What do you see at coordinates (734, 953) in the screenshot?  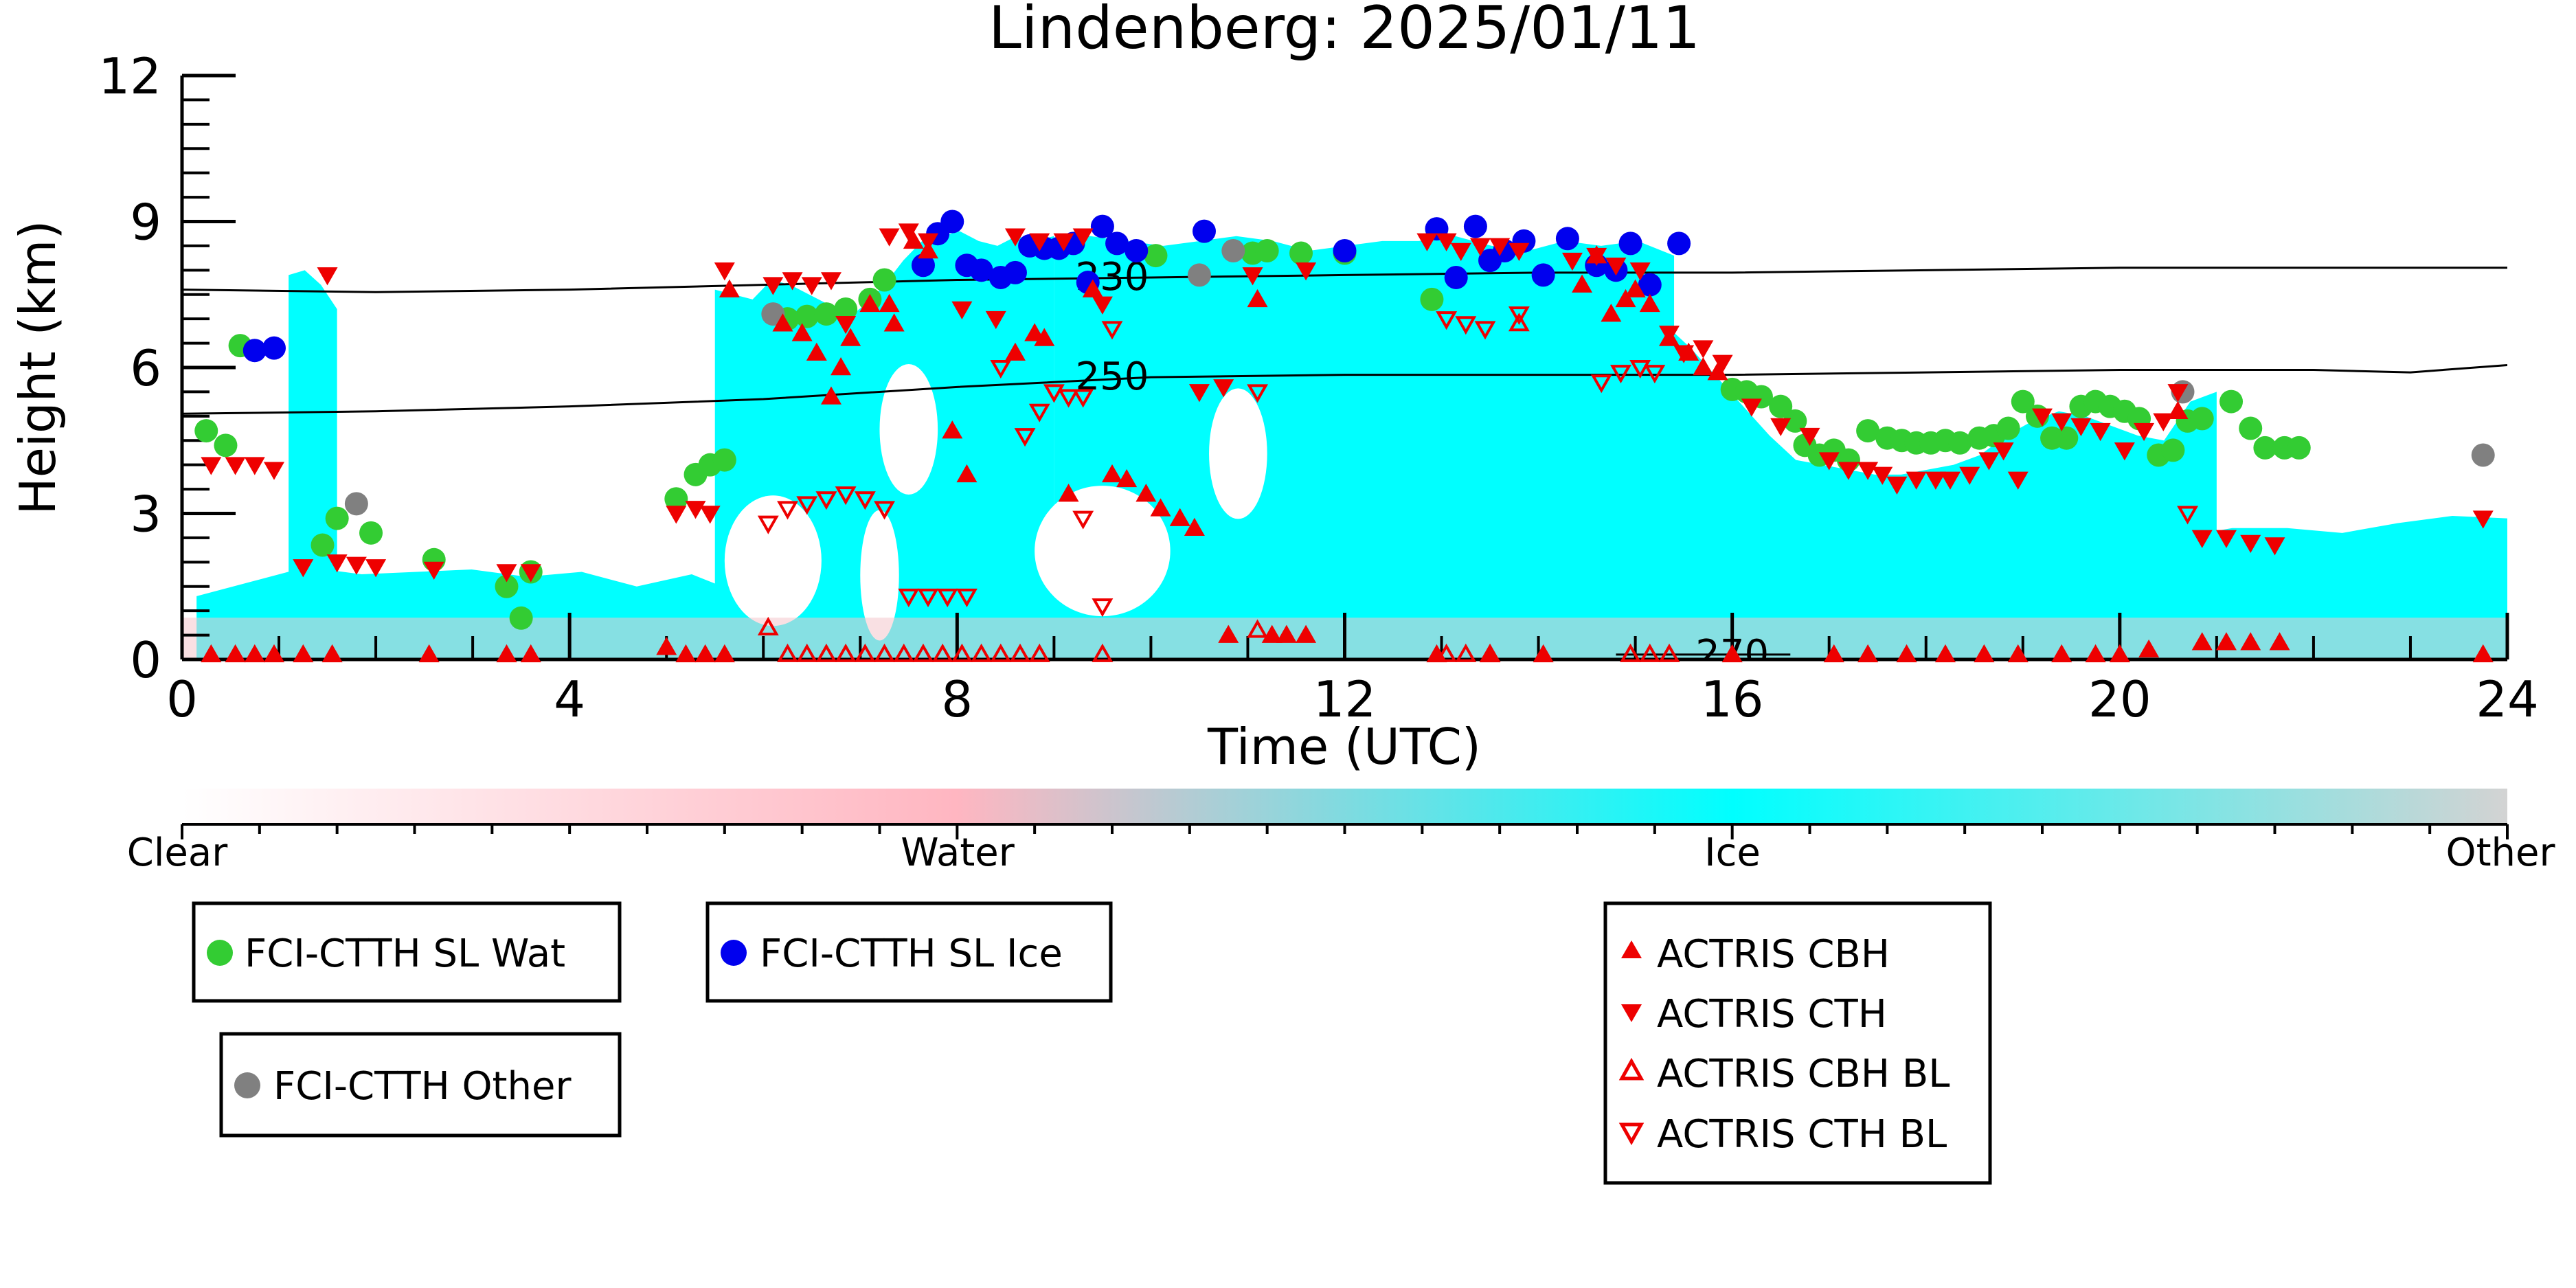 I see `legend-marker-fci-ice` at bounding box center [734, 953].